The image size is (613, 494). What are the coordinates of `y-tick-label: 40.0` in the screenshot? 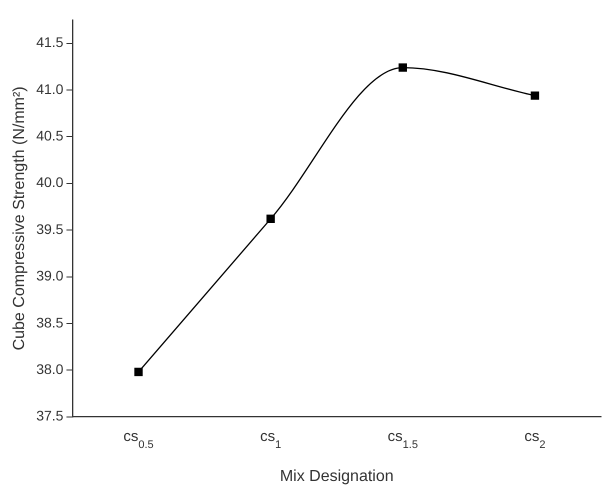 It's located at (50, 182).